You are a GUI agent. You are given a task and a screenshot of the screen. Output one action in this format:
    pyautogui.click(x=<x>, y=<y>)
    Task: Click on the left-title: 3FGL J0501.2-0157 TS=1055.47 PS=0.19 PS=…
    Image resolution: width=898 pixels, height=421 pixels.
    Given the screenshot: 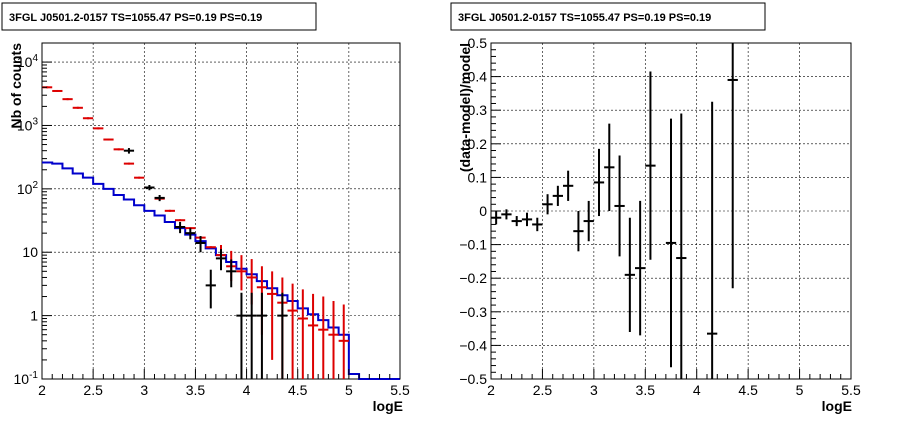 What is the action you would take?
    pyautogui.click(x=135, y=18)
    